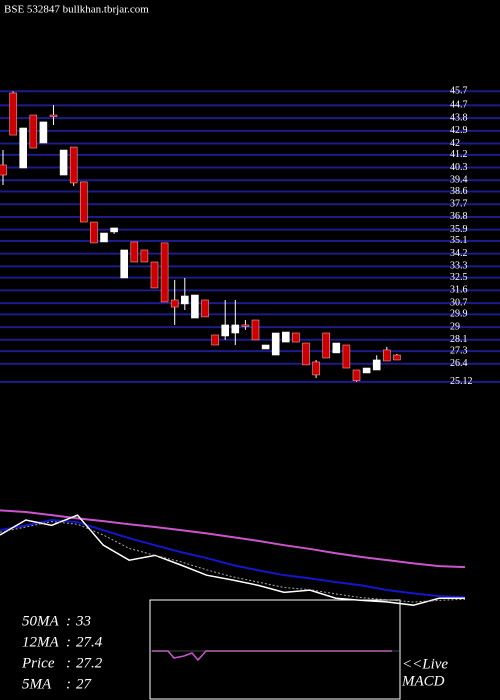  Describe the element at coordinates (89, 663) in the screenshot. I see `ma-value: 27.2` at that location.